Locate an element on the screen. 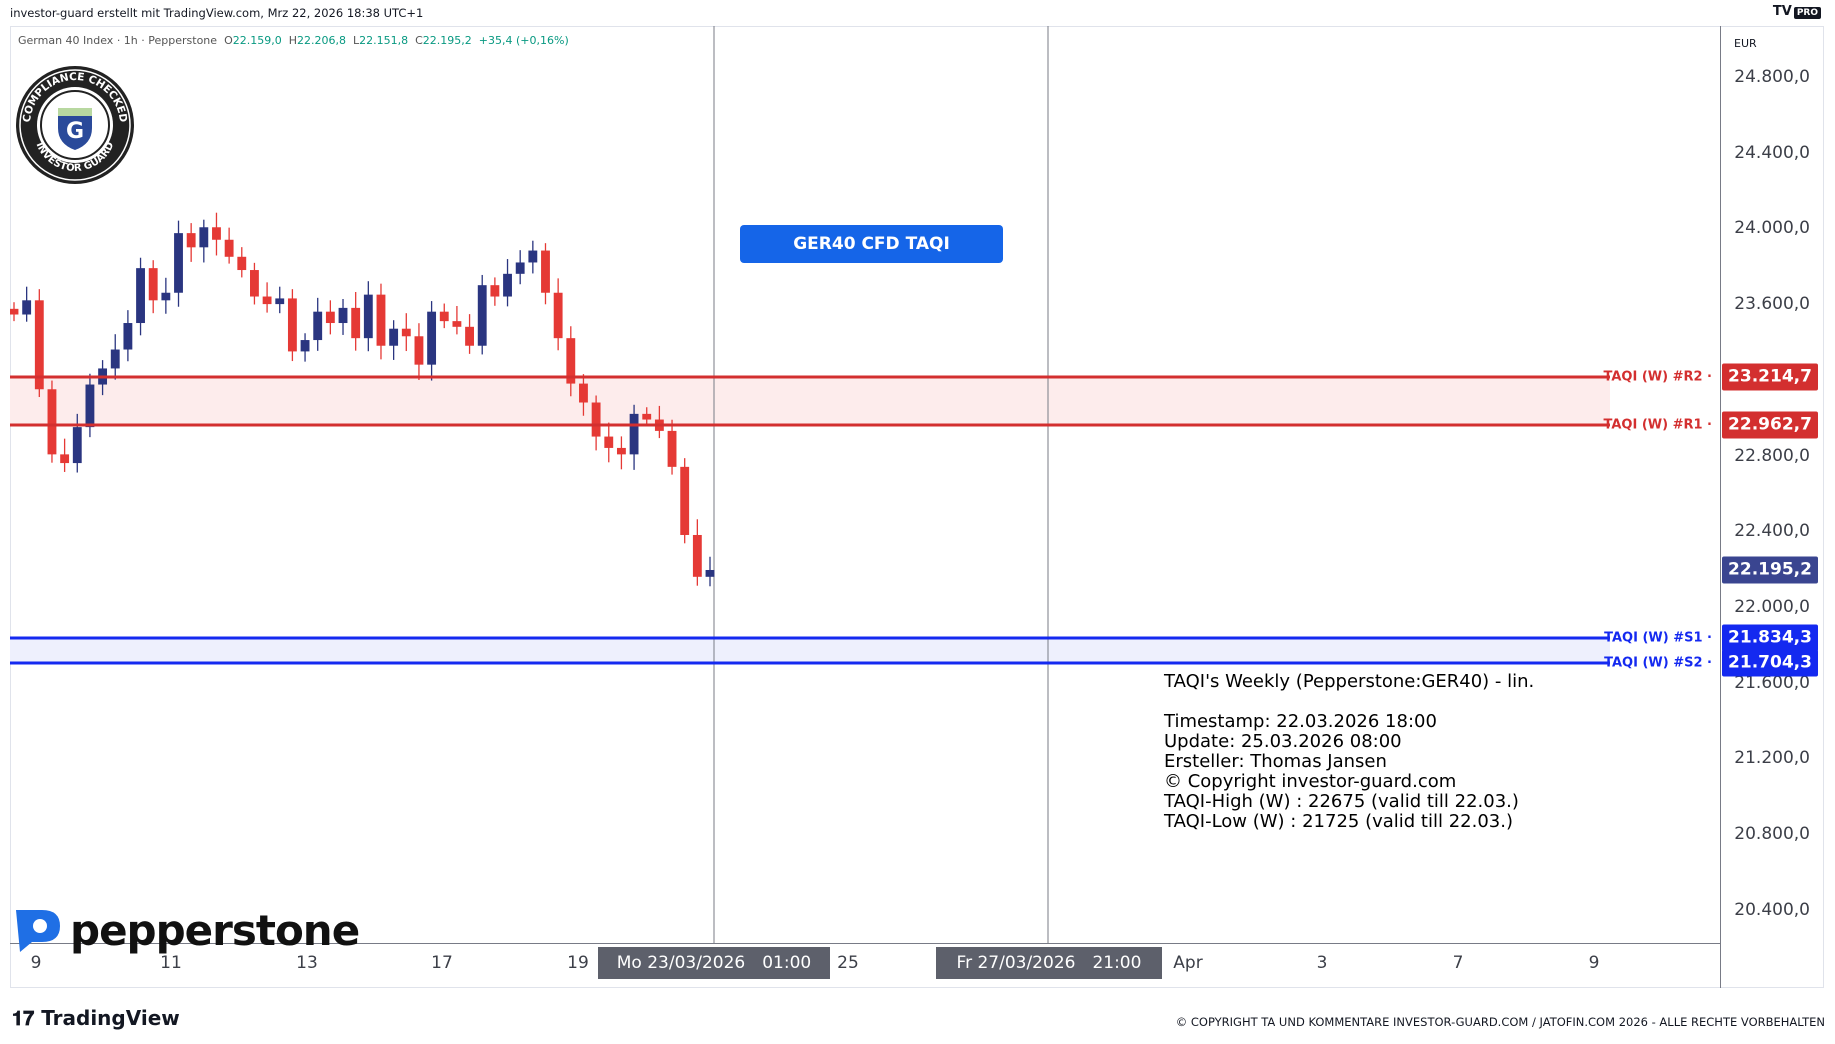 This screenshot has height=1044, width=1835. currency-label: EUR is located at coordinates (1745, 43).